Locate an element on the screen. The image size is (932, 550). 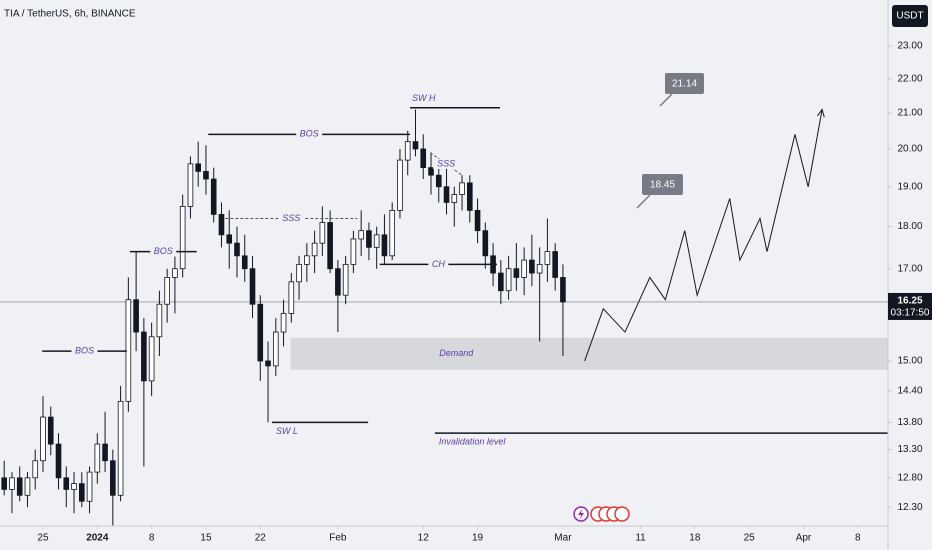
target-label: 18.45 is located at coordinates (662, 185).